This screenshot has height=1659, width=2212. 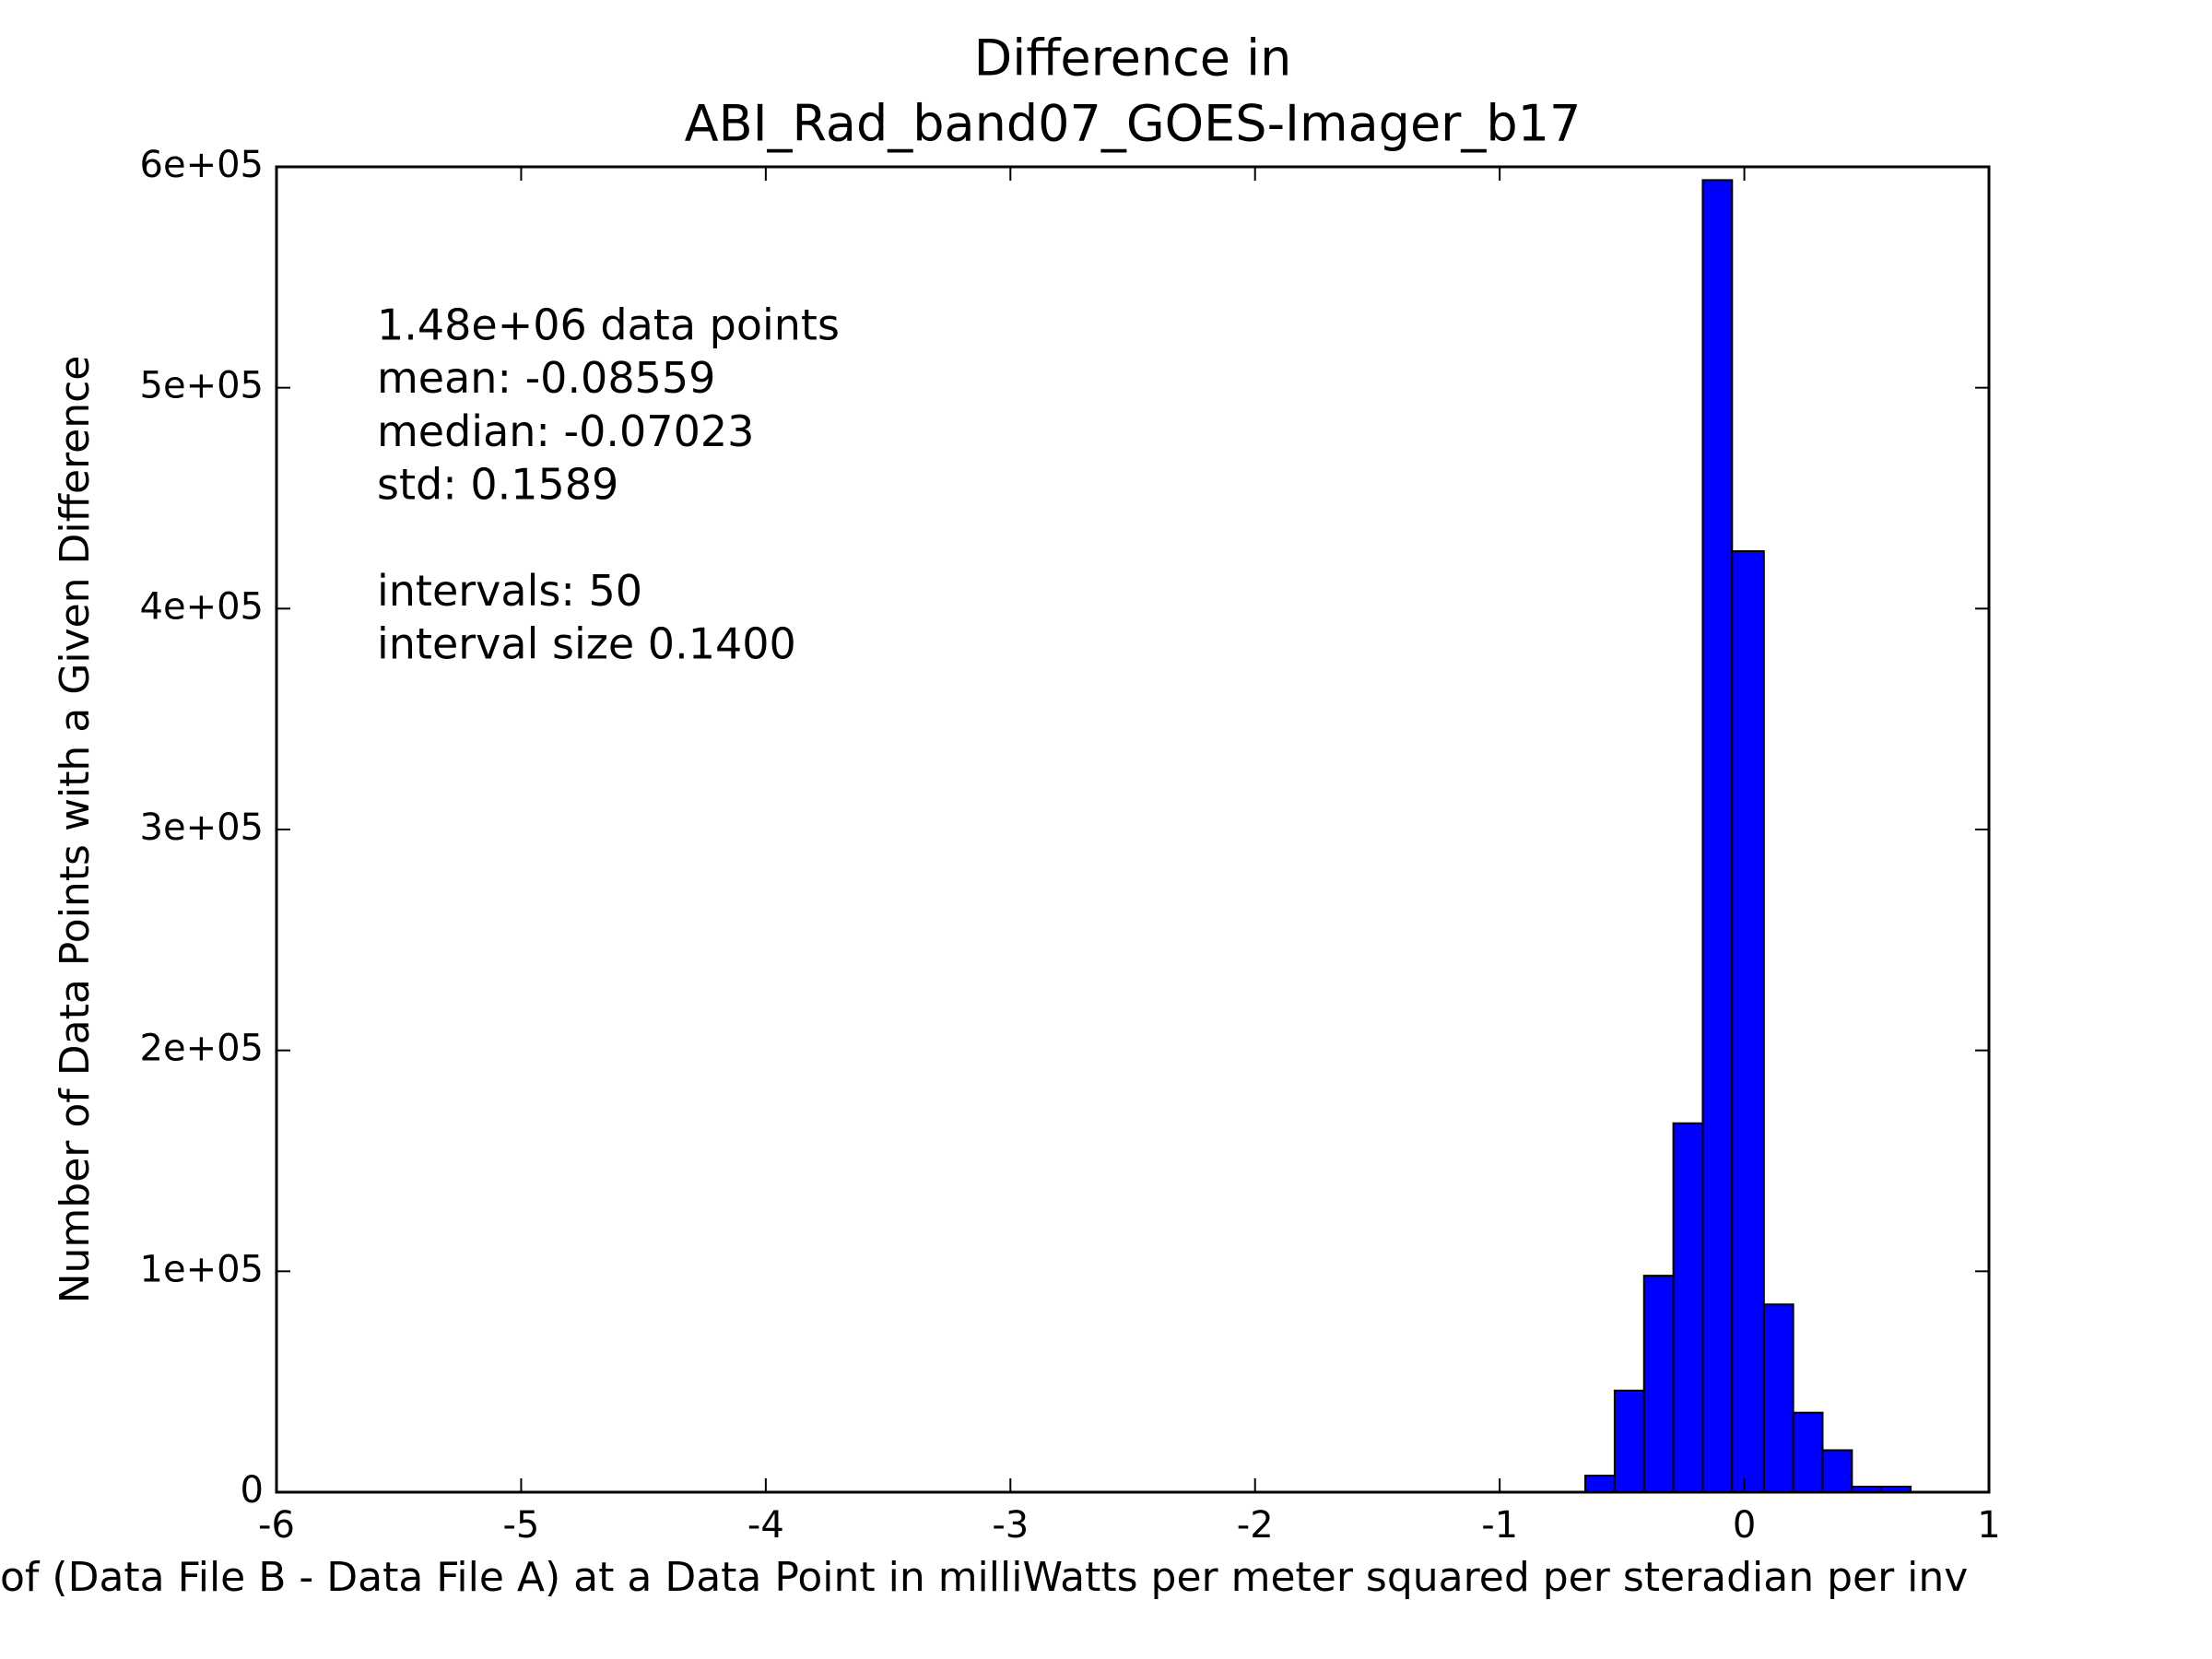 What do you see at coordinates (1010, 1525) in the screenshot?
I see `x-tick-label: -3` at bounding box center [1010, 1525].